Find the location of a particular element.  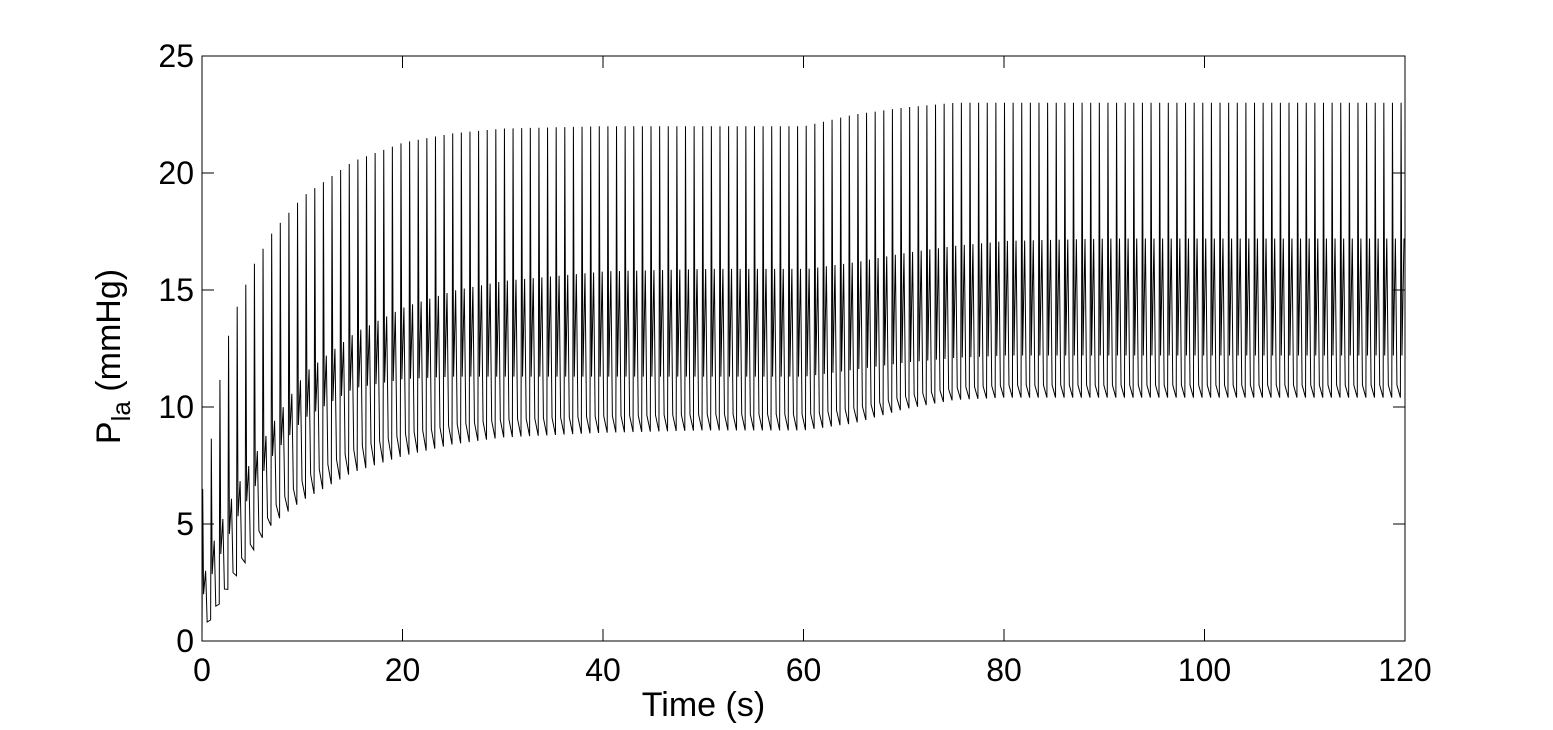

y-axis-label: Pla (mmHg) is located at coordinates (113, 356).